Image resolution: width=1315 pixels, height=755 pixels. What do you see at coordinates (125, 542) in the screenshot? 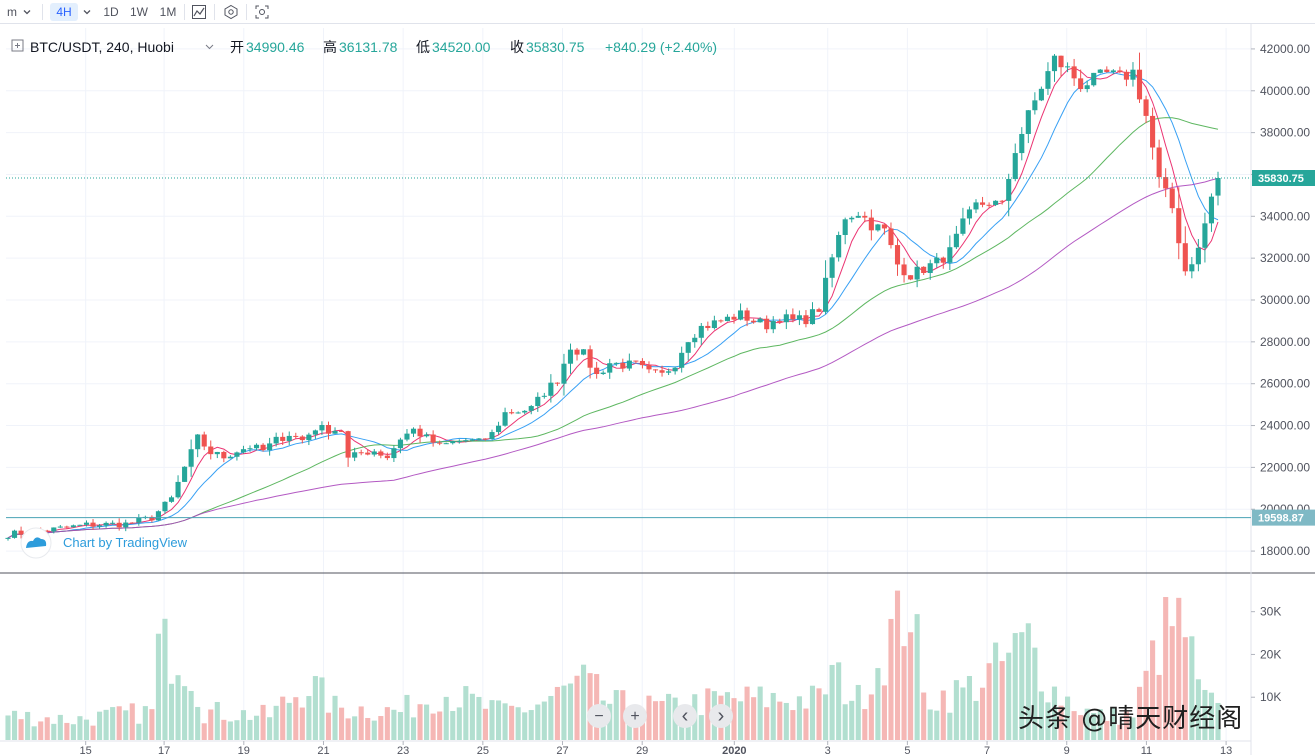
I see `tradingview-link: Chart by TradingView` at bounding box center [125, 542].